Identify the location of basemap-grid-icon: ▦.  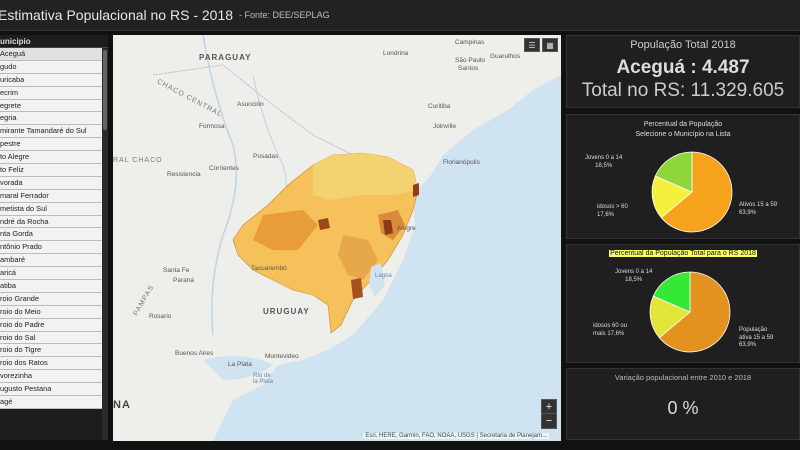
(550, 45).